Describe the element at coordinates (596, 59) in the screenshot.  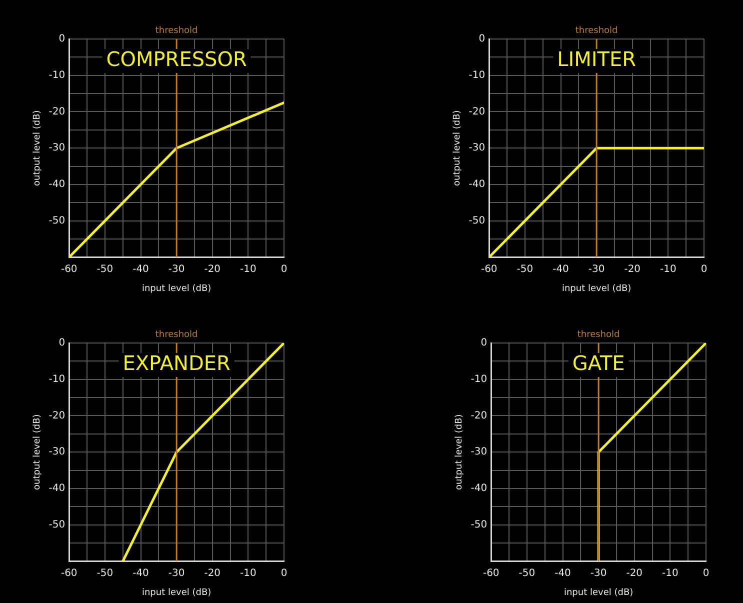
I see `text: LIMITER` at that location.